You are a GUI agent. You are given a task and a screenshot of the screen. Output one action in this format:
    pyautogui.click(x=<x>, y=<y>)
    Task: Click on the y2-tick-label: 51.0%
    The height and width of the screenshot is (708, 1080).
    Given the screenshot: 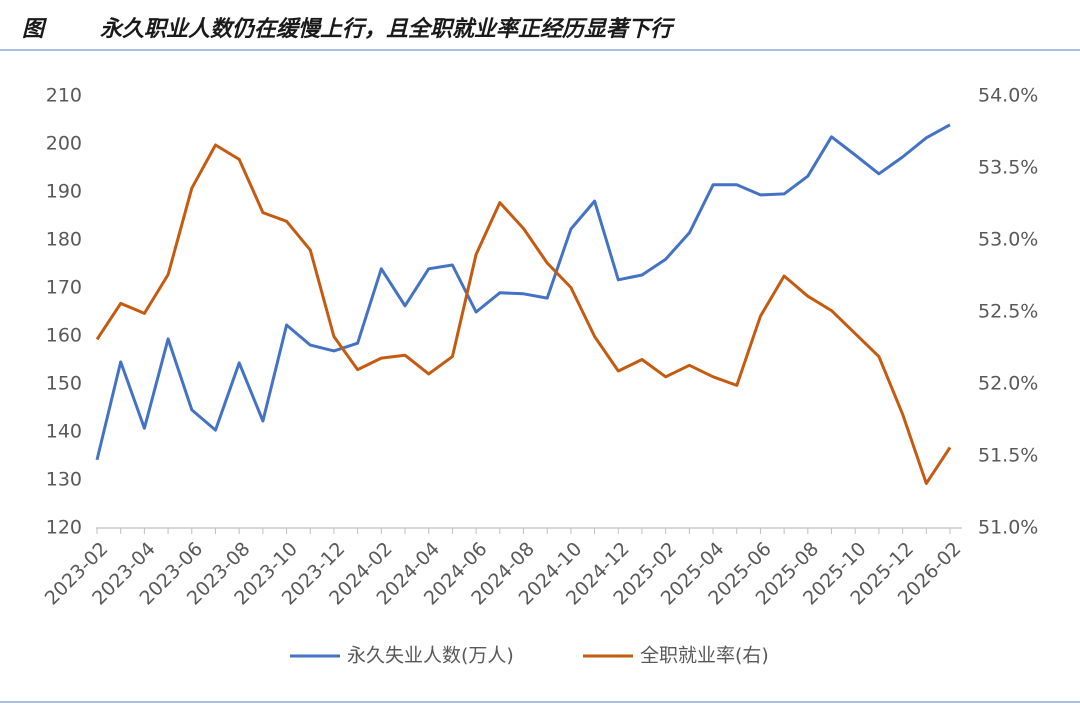 What is the action you would take?
    pyautogui.click(x=1008, y=528)
    